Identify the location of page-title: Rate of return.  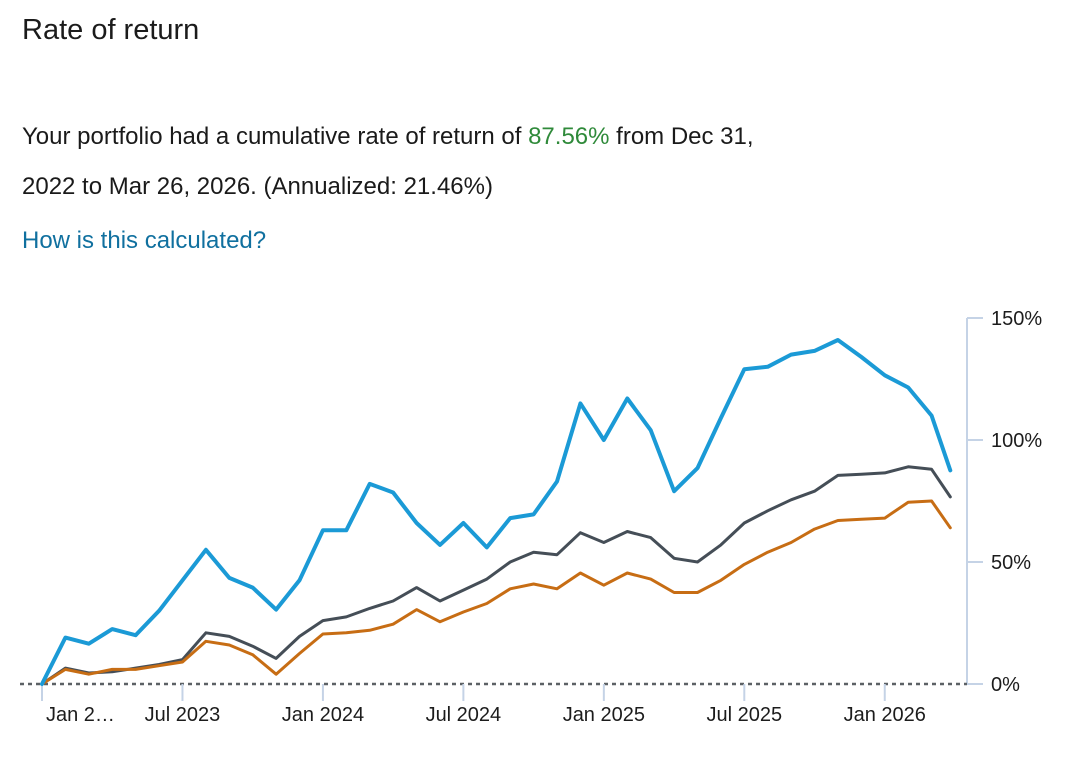
(111, 30).